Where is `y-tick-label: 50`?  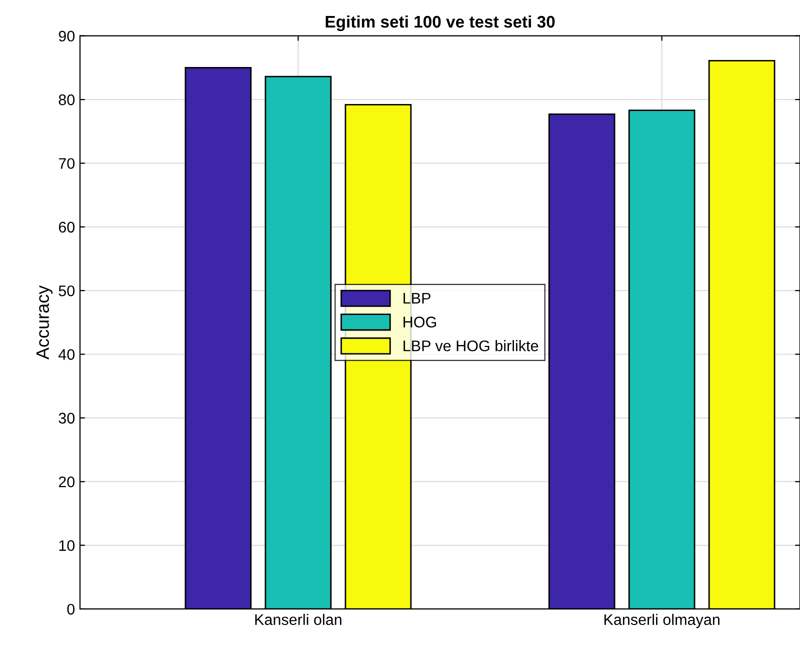 y-tick-label: 50 is located at coordinates (66, 290).